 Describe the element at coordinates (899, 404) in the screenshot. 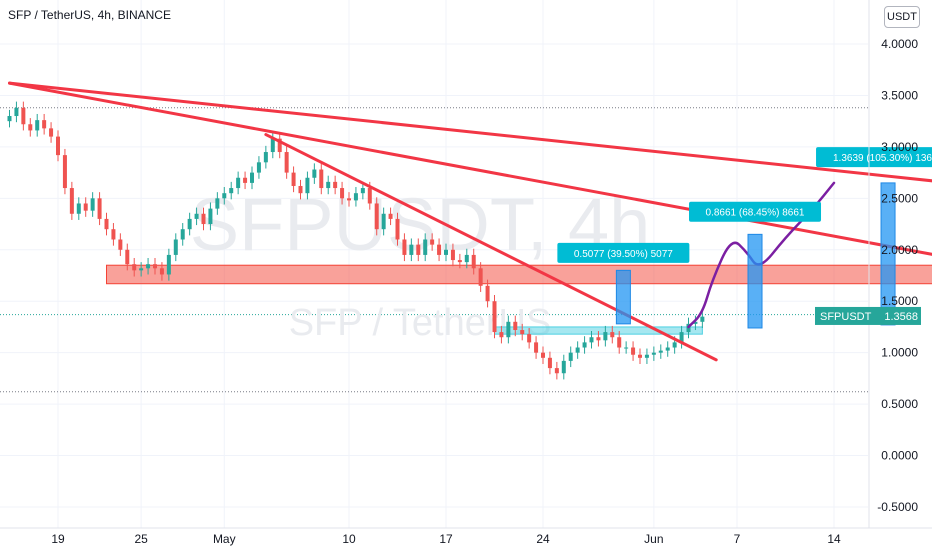

I see `price-tick-label: 0.5000` at that location.